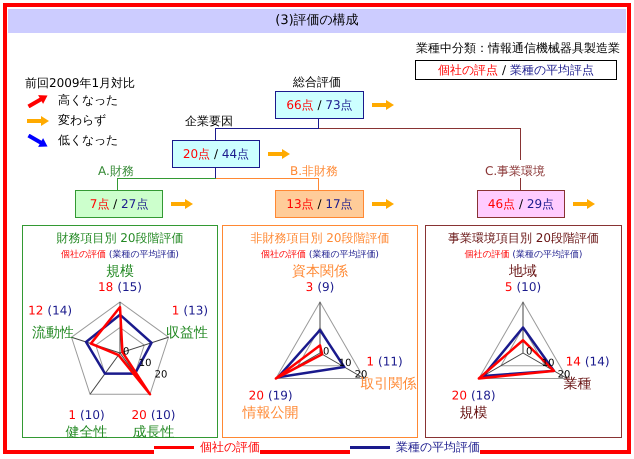  I want to click on legend-label: 業種の平均評価, so click(438, 447).